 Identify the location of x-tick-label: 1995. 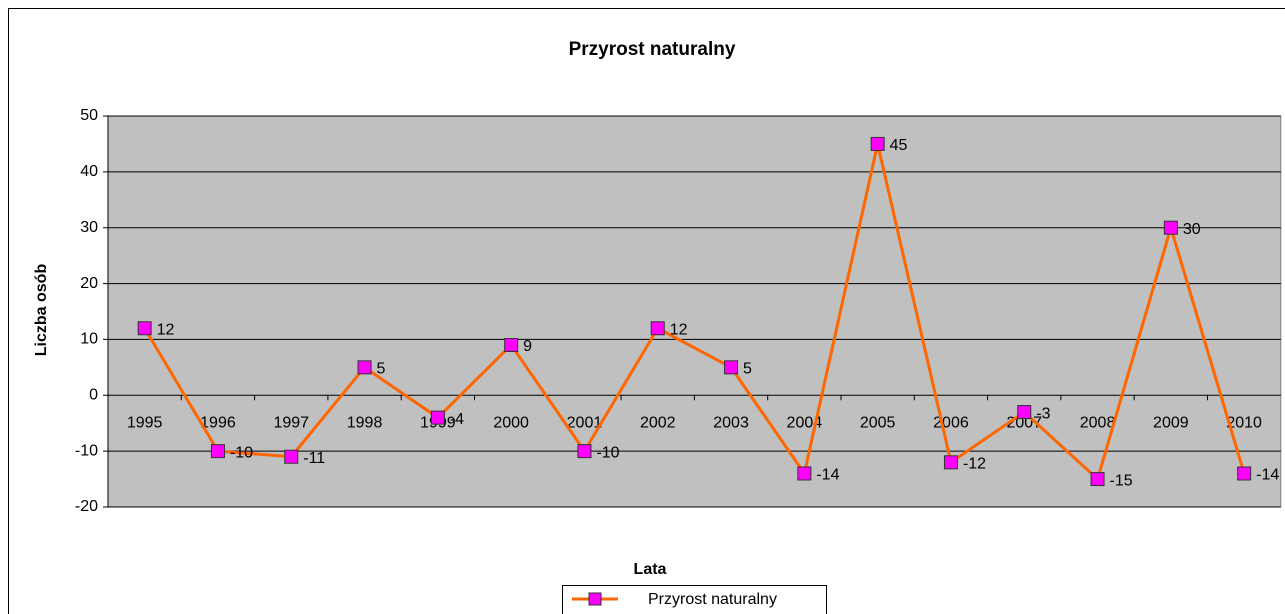
(145, 423).